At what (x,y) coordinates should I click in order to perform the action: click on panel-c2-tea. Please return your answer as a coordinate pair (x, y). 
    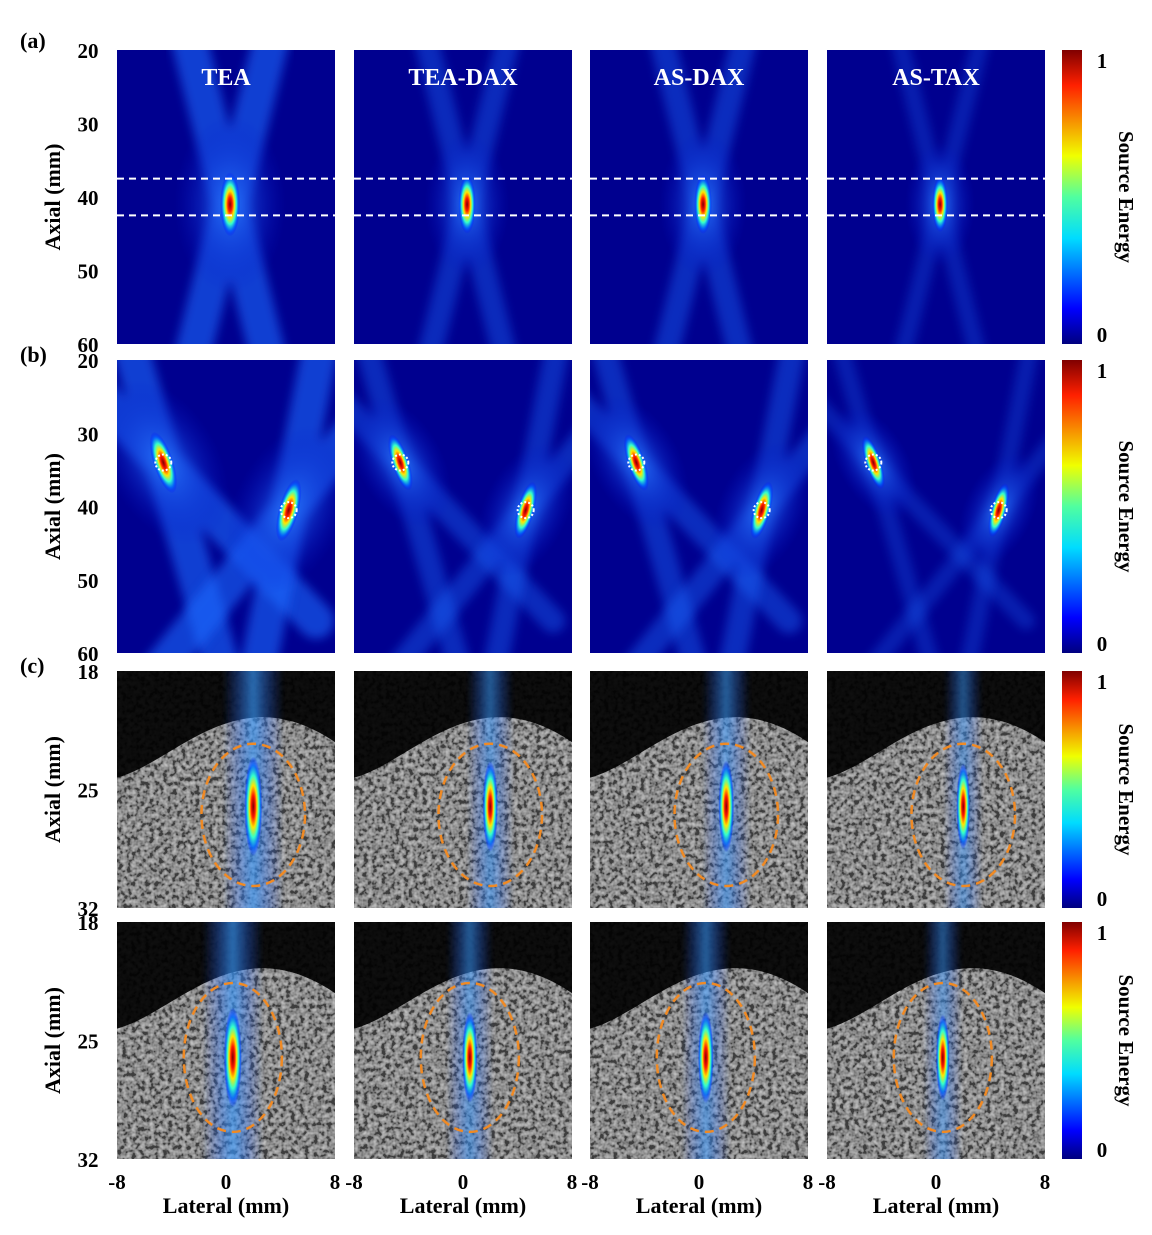
    Looking at the image, I should click on (226, 1040).